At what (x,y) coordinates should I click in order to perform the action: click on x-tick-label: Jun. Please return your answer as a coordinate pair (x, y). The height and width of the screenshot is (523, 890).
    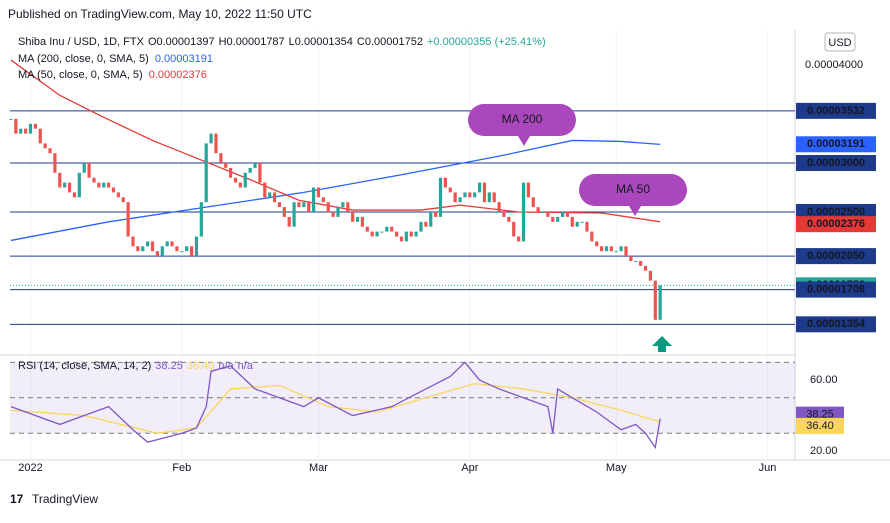
    Looking at the image, I should click on (768, 468).